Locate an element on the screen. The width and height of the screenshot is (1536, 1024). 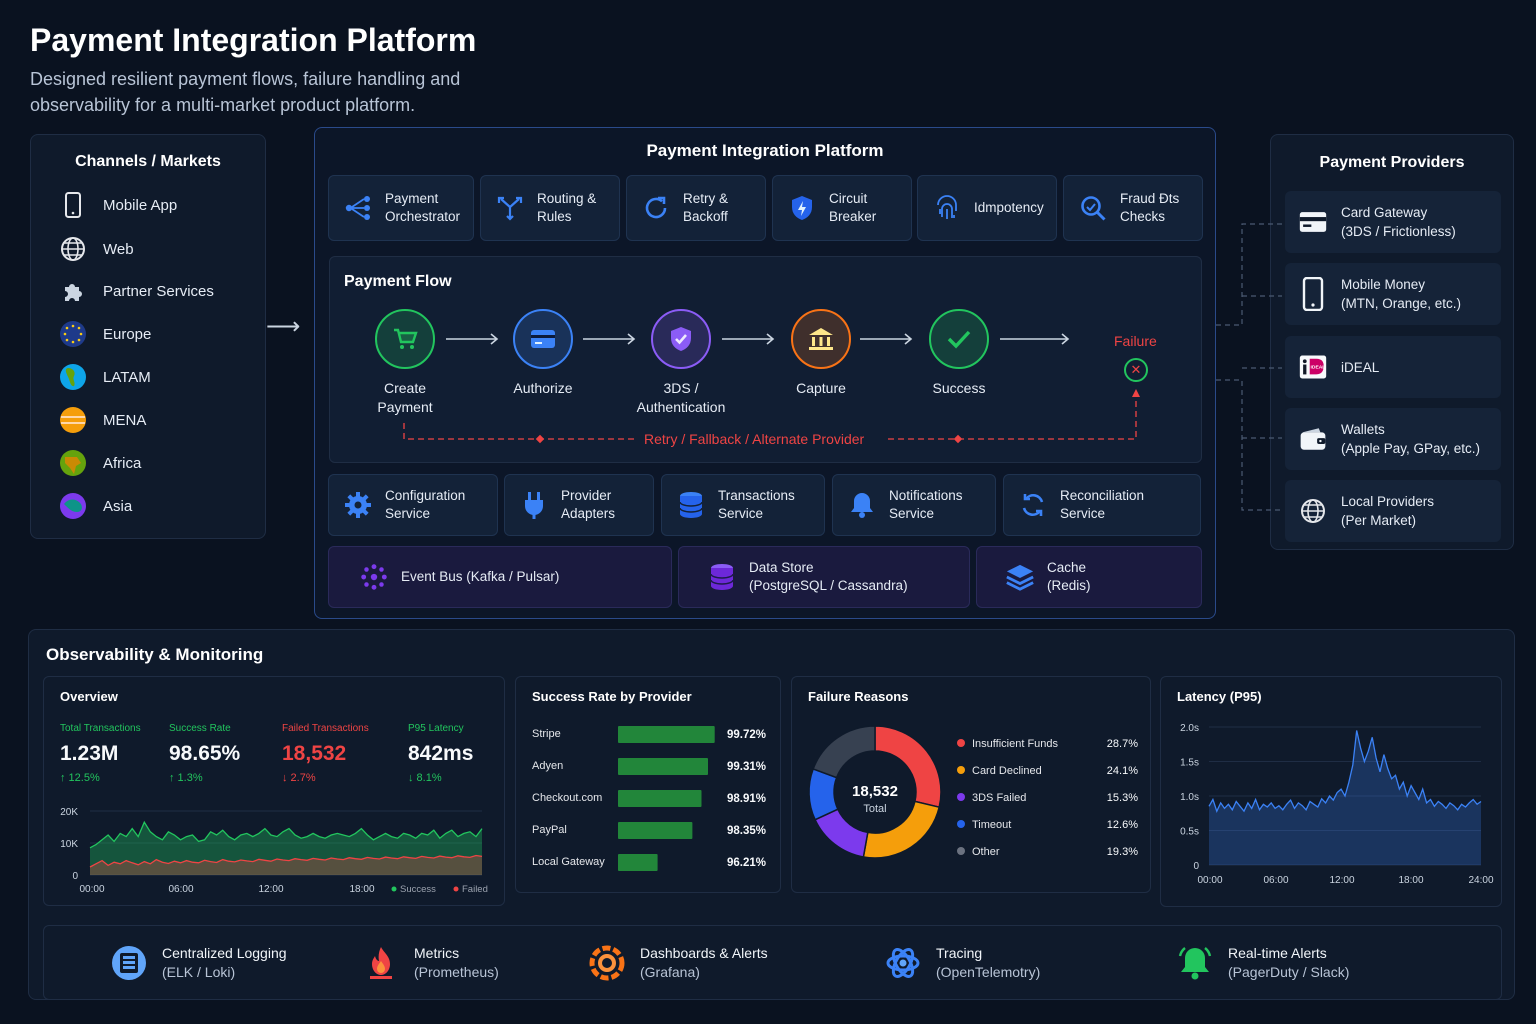
flow-step-circle is located at coordinates (959, 339).